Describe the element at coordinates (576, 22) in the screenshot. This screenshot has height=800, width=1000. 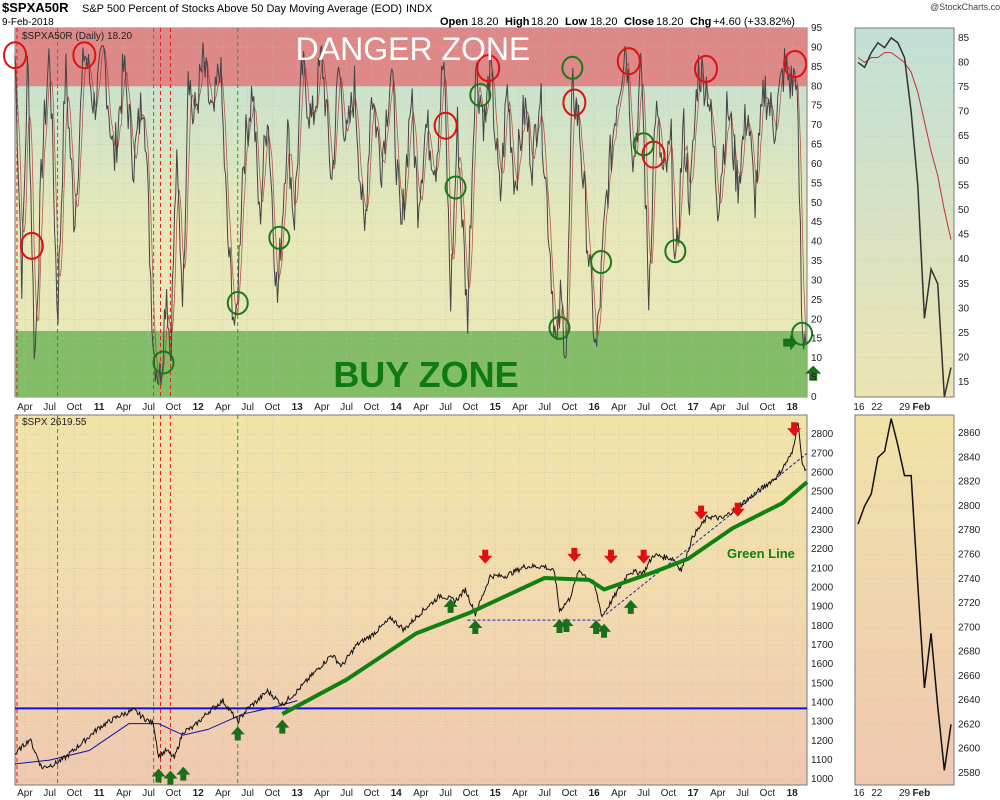
I see `header-low-label: Low` at that location.